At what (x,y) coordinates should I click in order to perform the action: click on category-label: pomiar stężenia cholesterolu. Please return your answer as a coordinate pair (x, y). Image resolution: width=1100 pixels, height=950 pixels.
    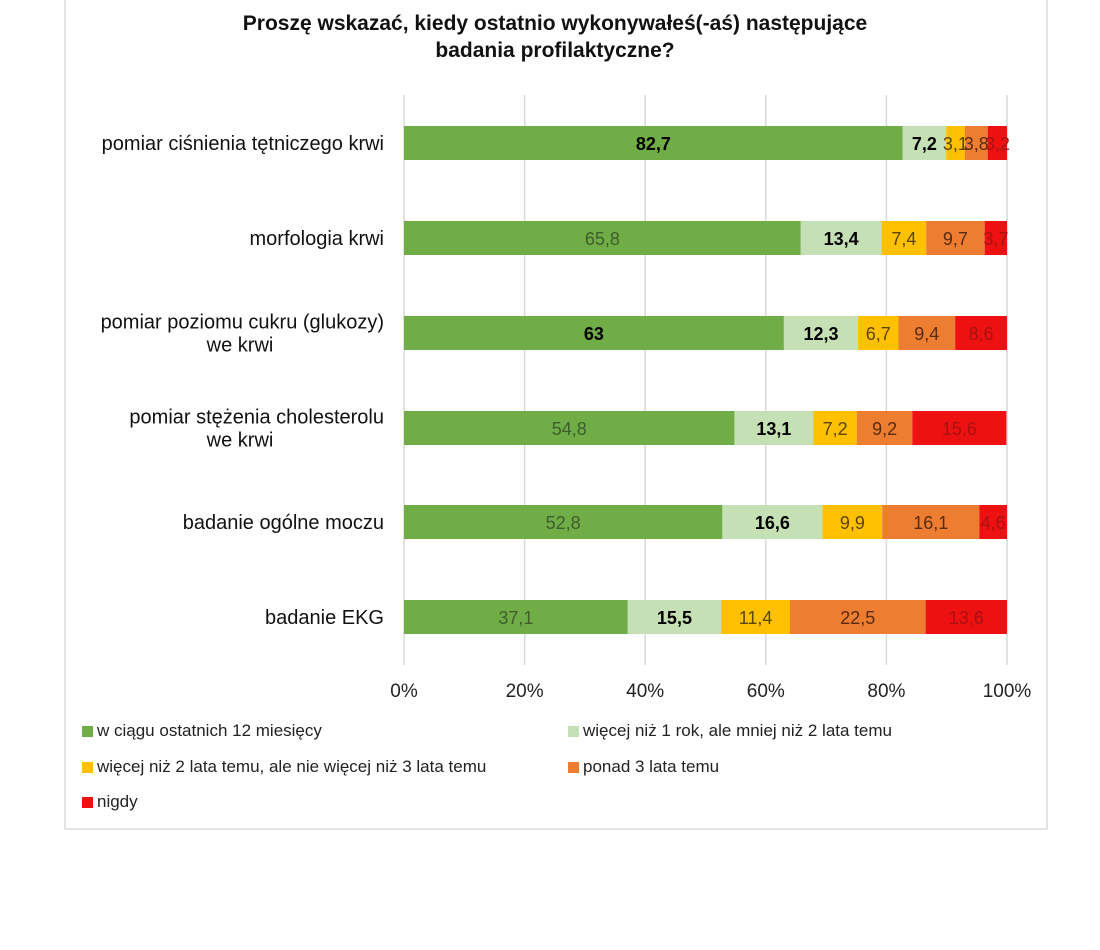
    Looking at the image, I should click on (256, 418).